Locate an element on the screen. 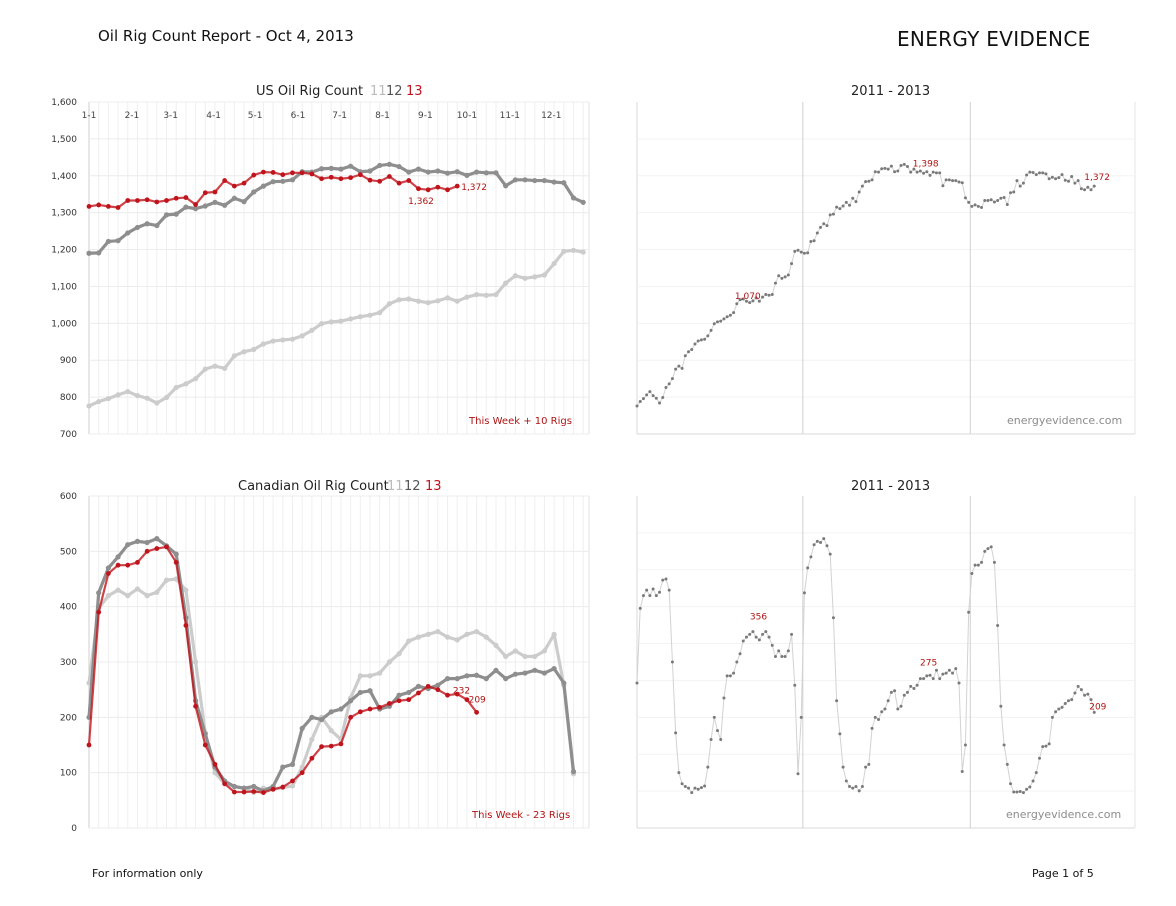  us-x-tick-label: 12-1 is located at coordinates (551, 116).